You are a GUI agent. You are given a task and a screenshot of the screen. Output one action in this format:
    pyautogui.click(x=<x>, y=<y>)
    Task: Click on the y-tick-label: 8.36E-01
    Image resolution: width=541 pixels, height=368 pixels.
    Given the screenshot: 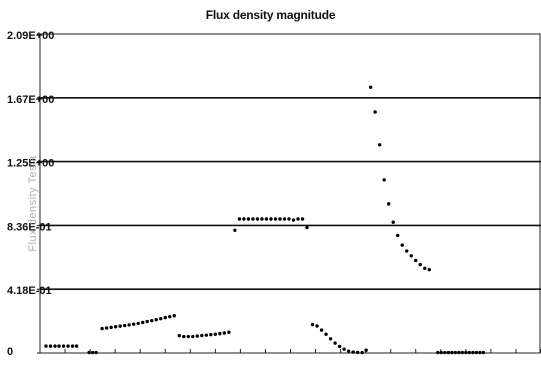 What is the action you would take?
    pyautogui.click(x=29, y=227)
    